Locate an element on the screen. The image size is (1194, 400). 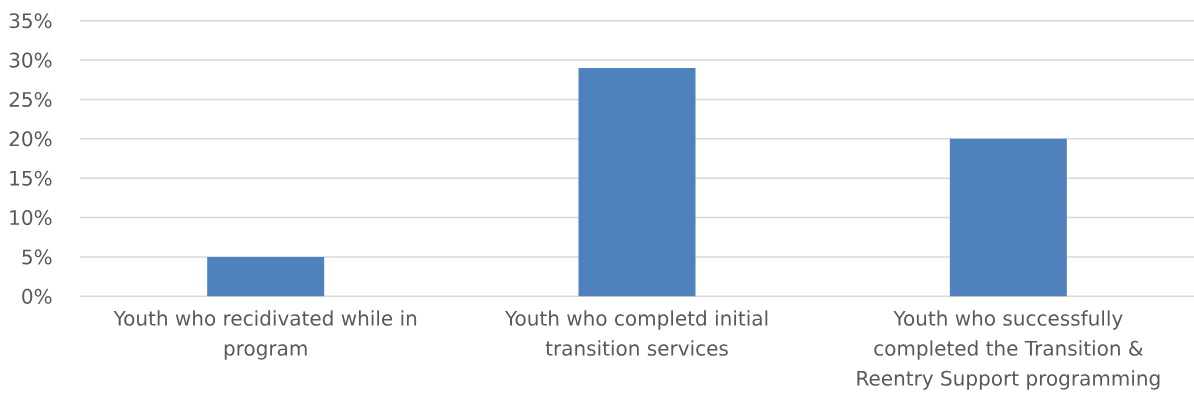
y-tick-label: 5% is located at coordinates (37, 257).